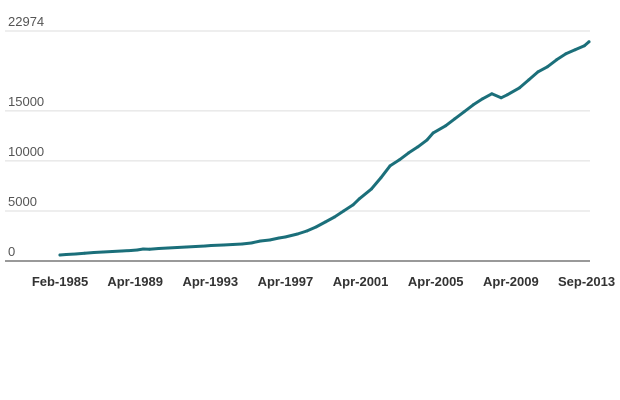 The width and height of the screenshot is (620, 400). Describe the element at coordinates (26, 21) in the screenshot. I see `y-tick-label-22974: 22974` at that location.